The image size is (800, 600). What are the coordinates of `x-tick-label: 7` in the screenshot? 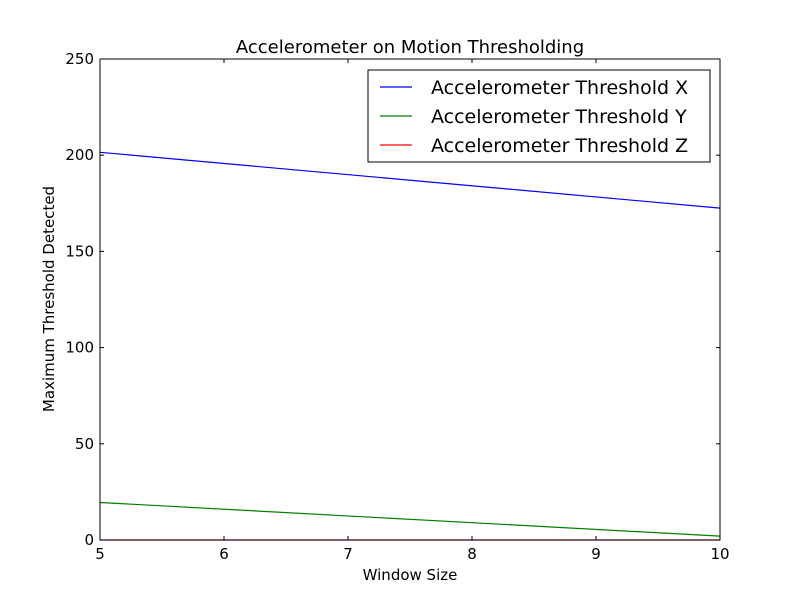 It's located at (348, 554).